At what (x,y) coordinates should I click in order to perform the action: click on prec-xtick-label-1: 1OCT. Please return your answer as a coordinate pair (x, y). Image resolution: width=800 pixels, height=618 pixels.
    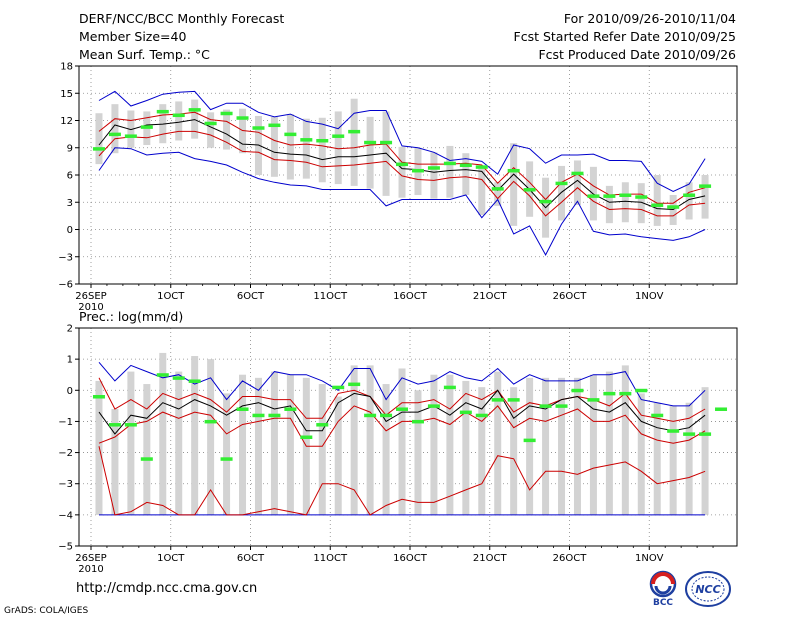
    Looking at the image, I should click on (171, 558).